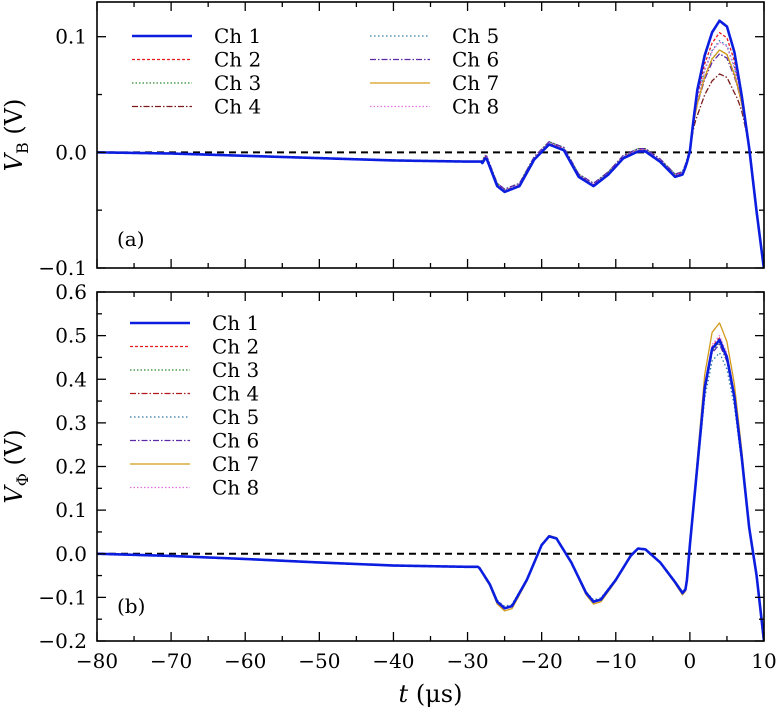  Describe the element at coordinates (435, 694) in the screenshot. I see `x-axis-label-unit: (μs)` at that location.